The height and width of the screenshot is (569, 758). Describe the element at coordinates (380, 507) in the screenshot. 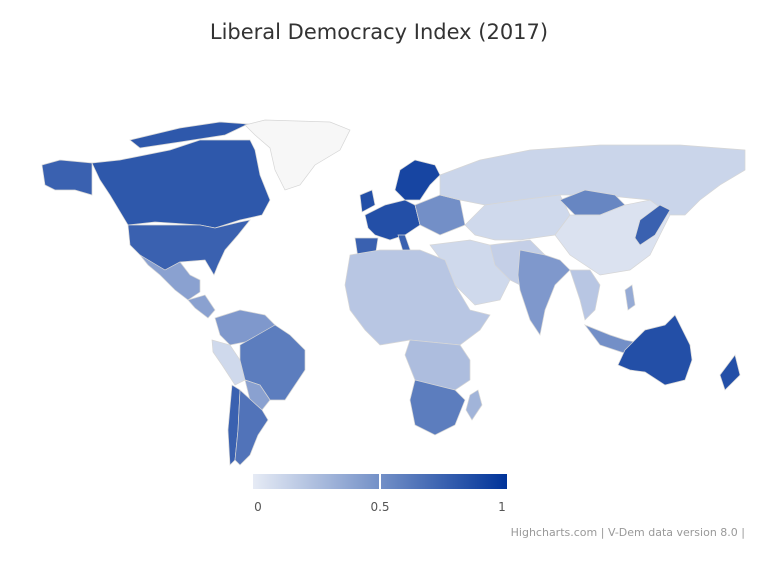

I see `legend-tick-label: 0.5` at that location.